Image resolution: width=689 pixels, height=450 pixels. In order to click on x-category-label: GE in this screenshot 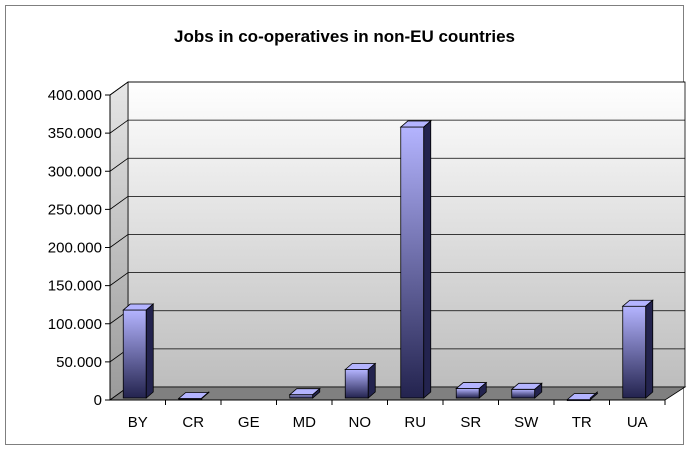, I will do `click(249, 422)`.